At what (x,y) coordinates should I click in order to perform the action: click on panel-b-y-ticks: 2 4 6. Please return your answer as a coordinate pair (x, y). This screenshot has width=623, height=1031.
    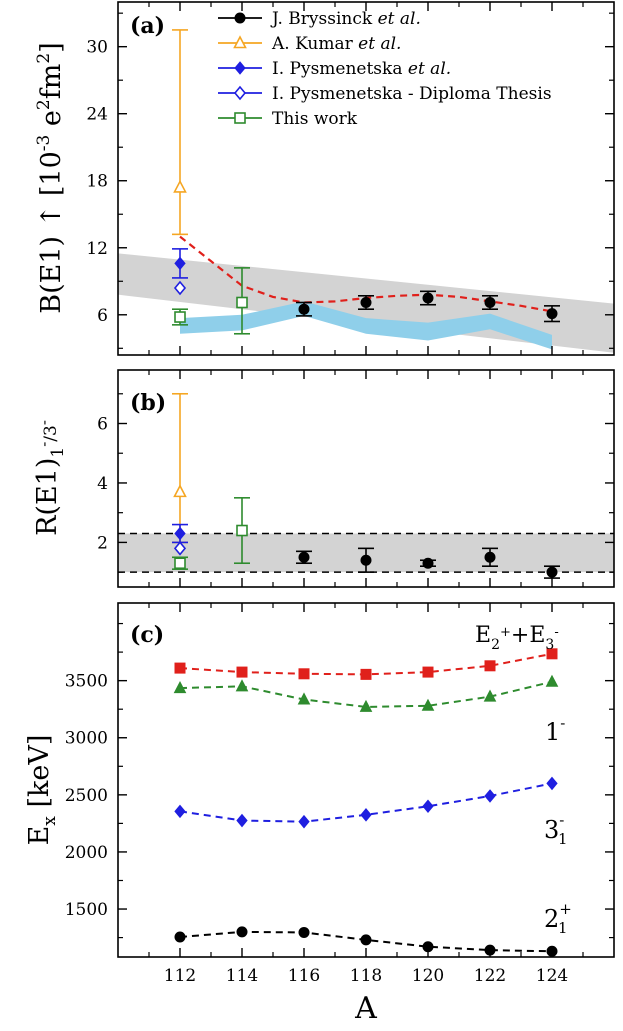
    Looking at the image, I should click on (355, 483).